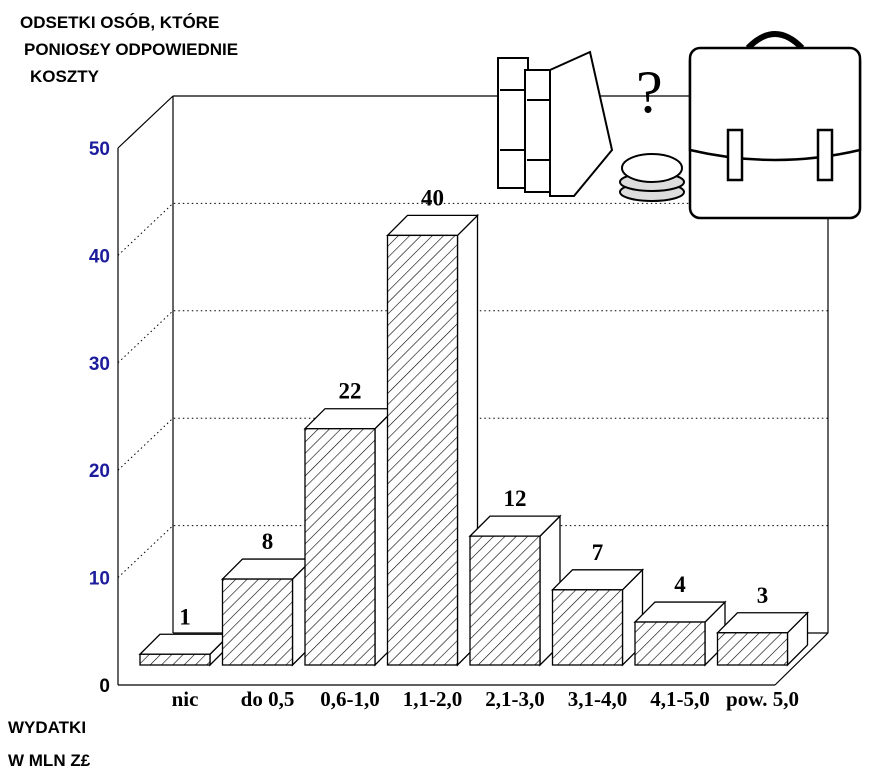 The width and height of the screenshot is (873, 771). Describe the element at coordinates (598, 699) in the screenshot. I see `x-tick-label: 3,1-4,0` at that location.